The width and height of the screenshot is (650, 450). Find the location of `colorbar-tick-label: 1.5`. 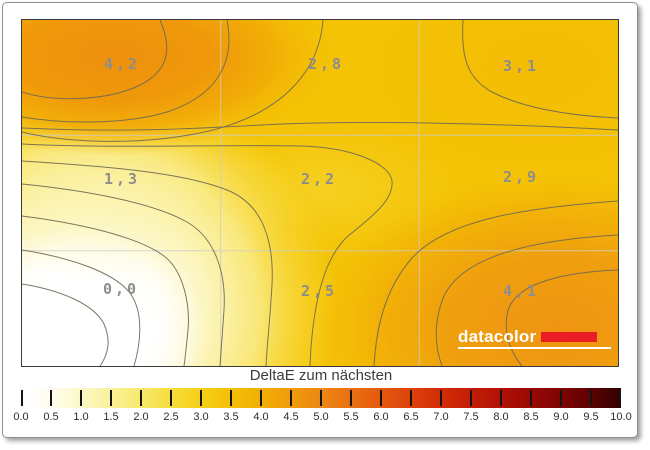

colorbar-tick-label: 1.5 is located at coordinates (111, 417).